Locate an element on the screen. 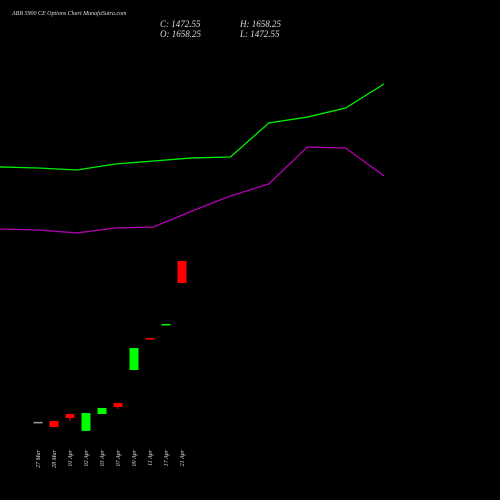 This screenshot has height=500, width=500. close-label: C: 1472.55 is located at coordinates (180, 24).